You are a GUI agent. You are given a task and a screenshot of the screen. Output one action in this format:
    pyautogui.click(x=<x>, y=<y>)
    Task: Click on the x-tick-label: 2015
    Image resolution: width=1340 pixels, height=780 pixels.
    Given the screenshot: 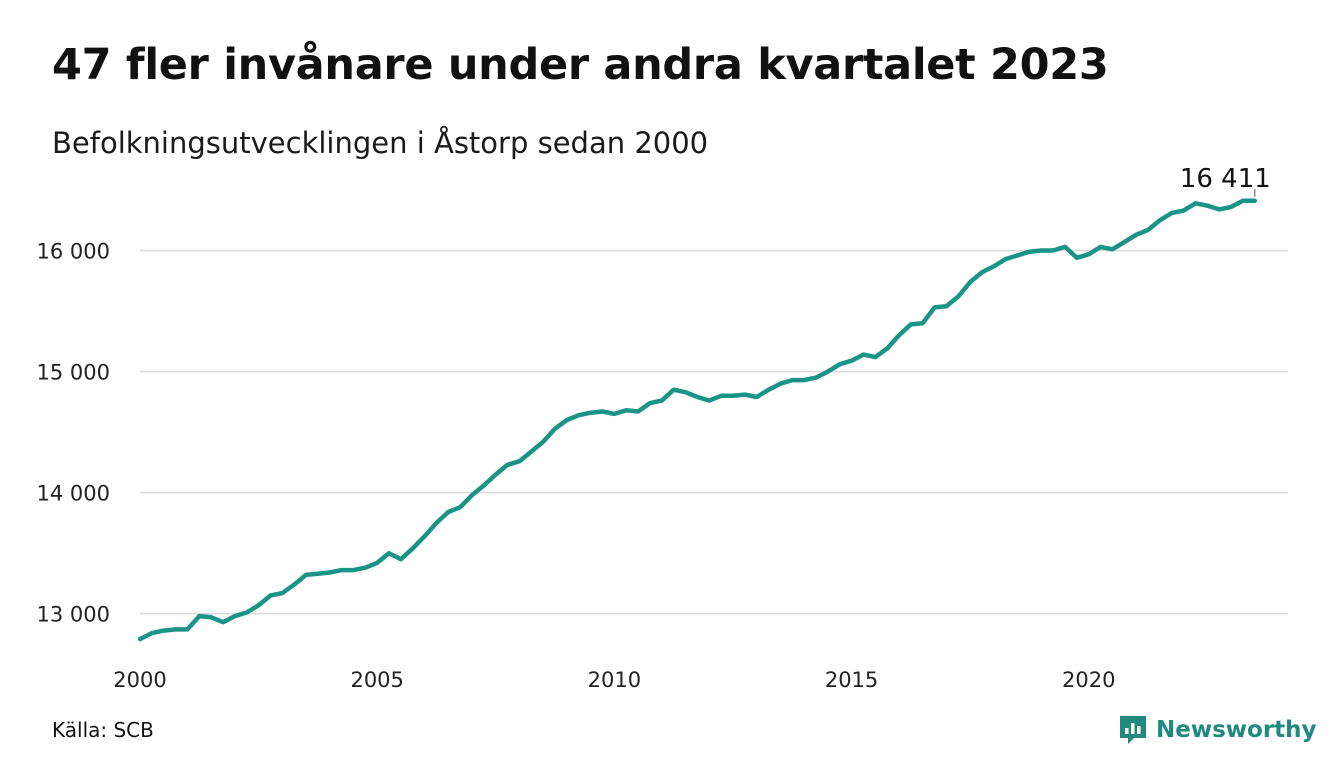 What is the action you would take?
    pyautogui.click(x=851, y=680)
    